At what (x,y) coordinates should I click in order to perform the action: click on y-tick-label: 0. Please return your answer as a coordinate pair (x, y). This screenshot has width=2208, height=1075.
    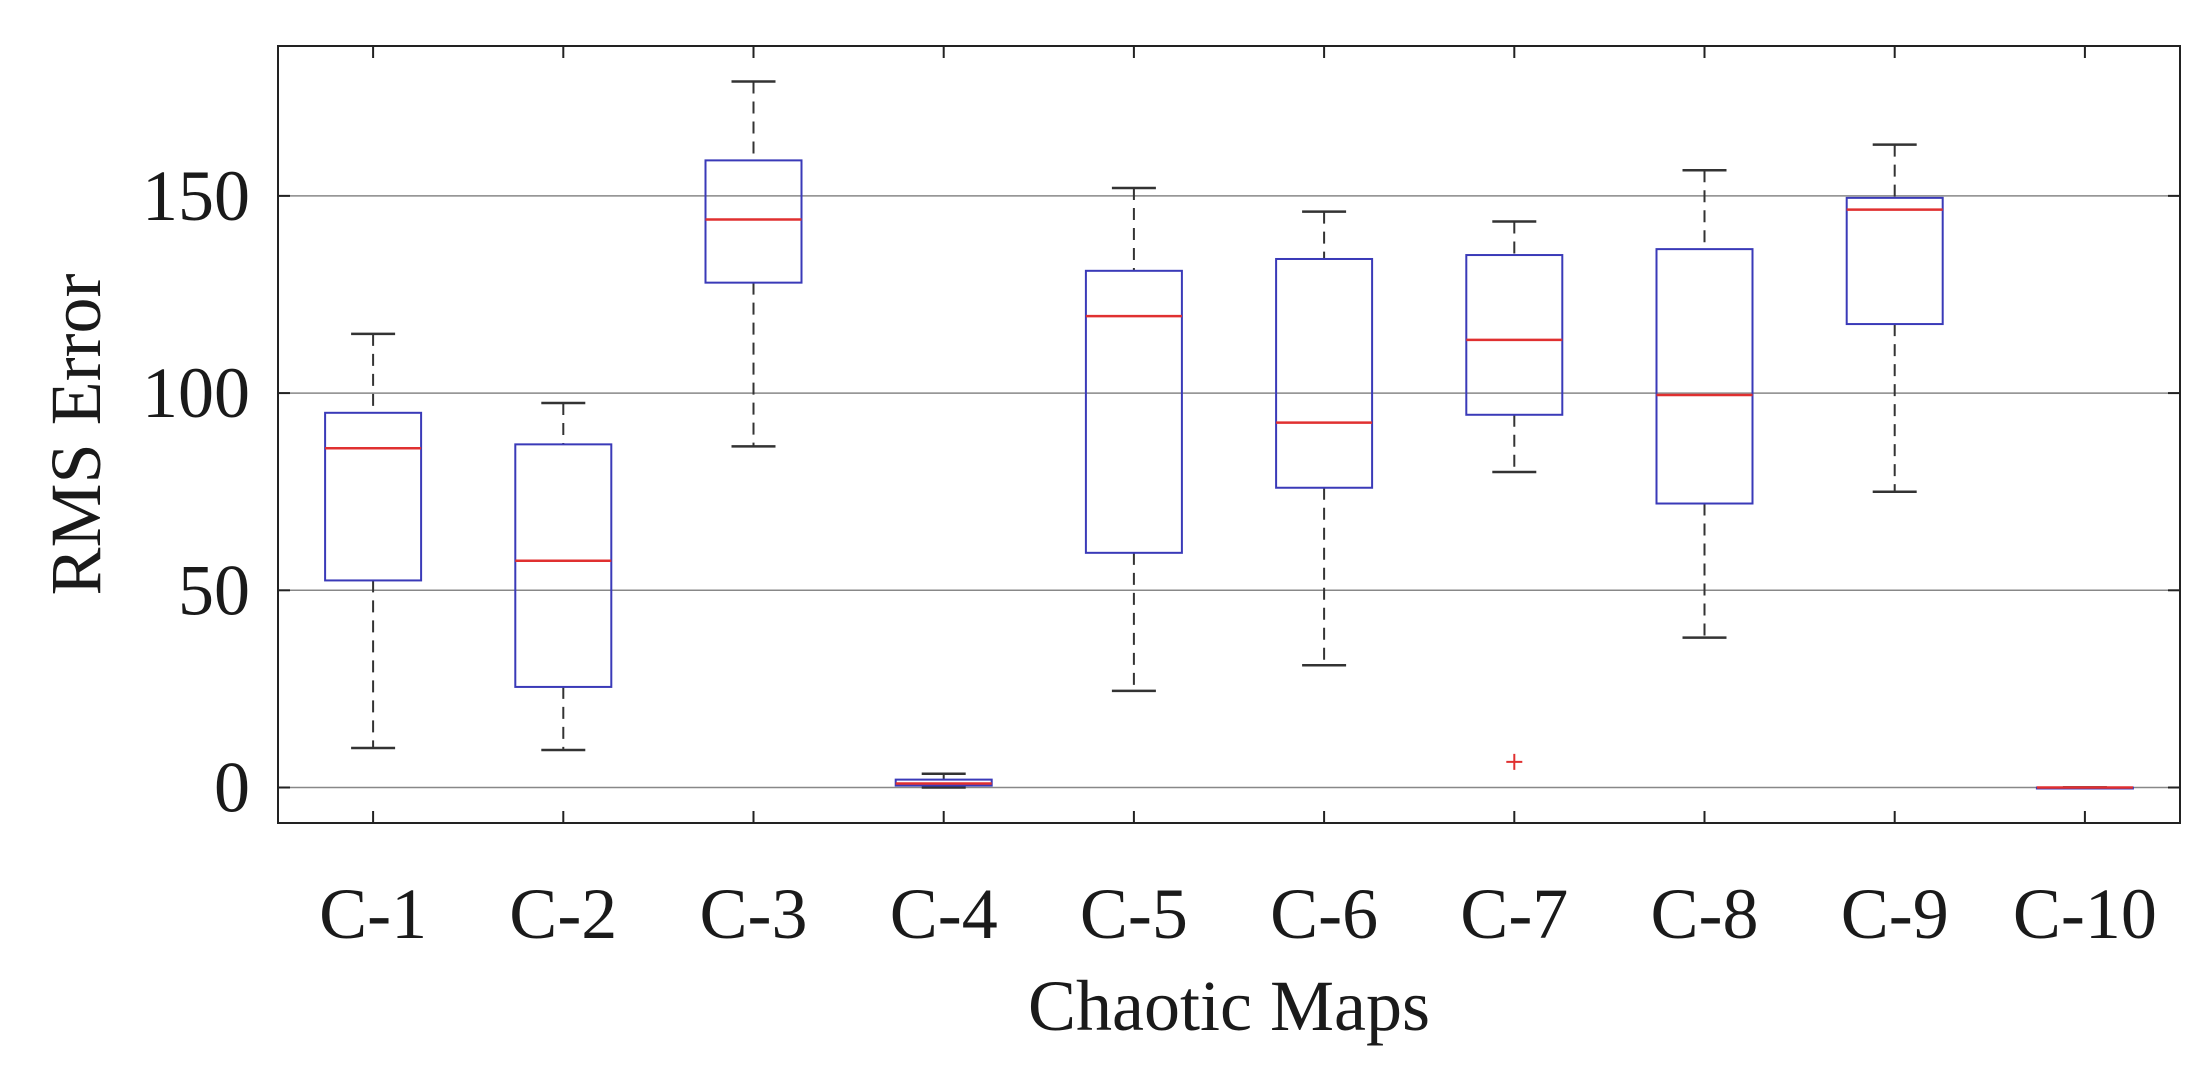
    Looking at the image, I should click on (232, 788).